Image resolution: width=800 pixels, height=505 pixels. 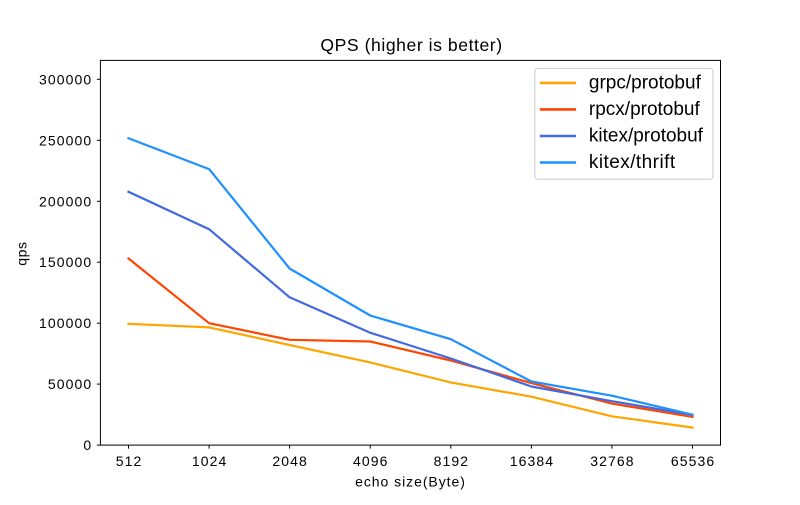 What do you see at coordinates (210, 461) in the screenshot?
I see `svg-text: 1024` at bounding box center [210, 461].